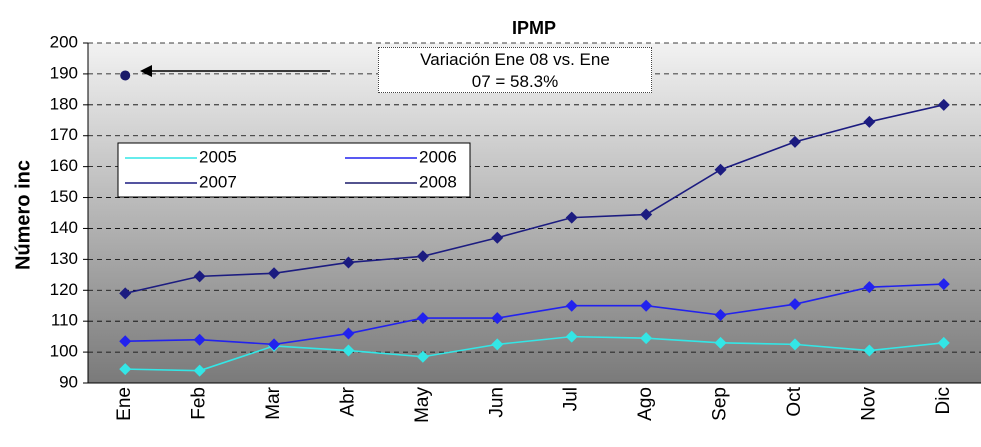 The height and width of the screenshot is (447, 981). Describe the element at coordinates (515, 70) in the screenshot. I see `annotation: Variación Ene 08 vs. Ene 07 = 58.3%` at that location.